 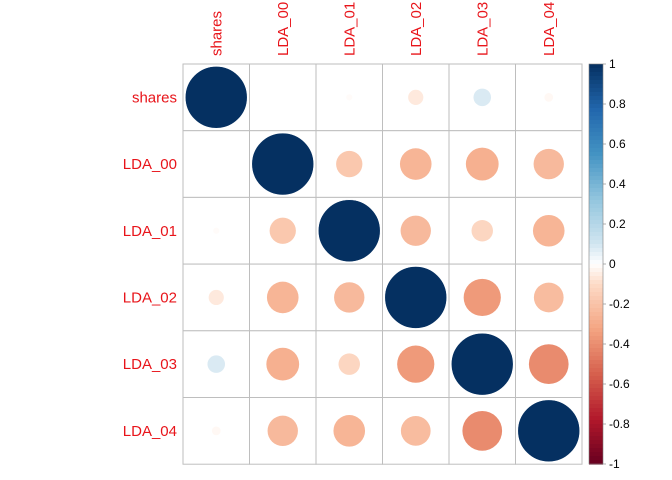 I want to click on colorbar-tick-label: -0.4, so click(x=619, y=344).